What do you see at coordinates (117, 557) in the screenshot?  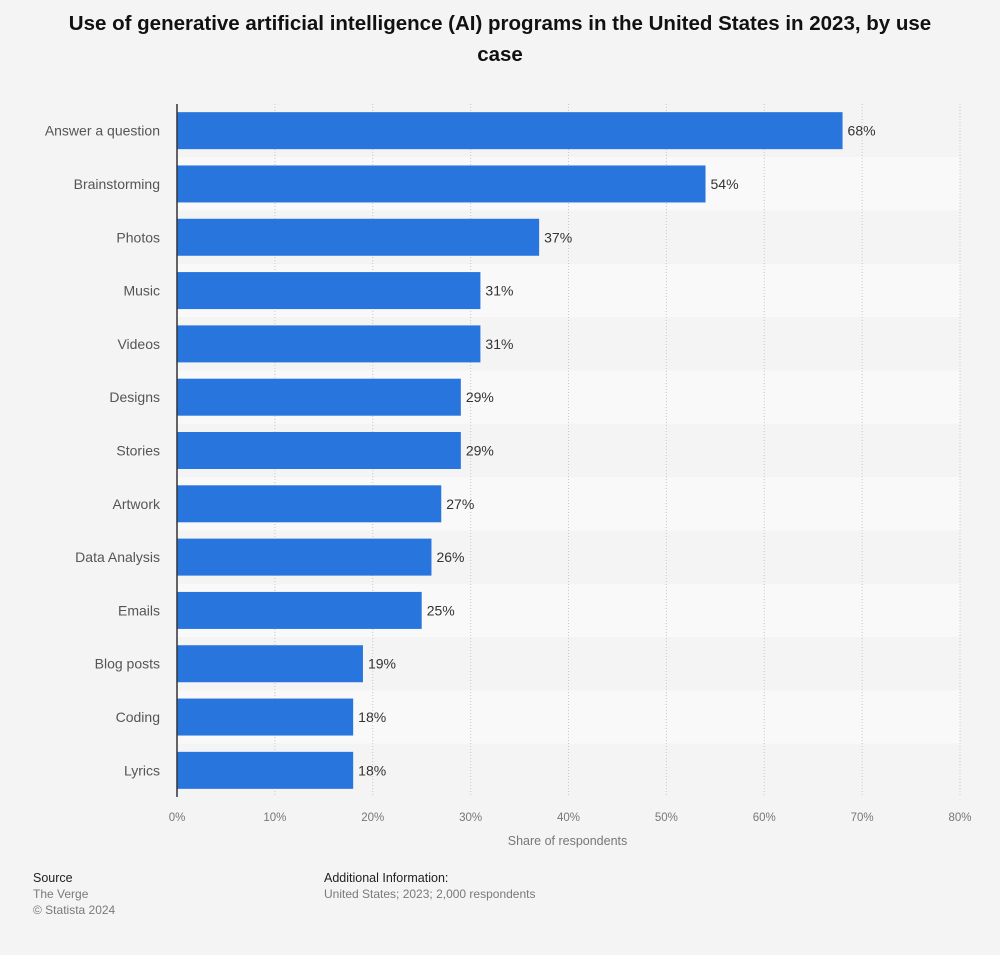 I see `category-label: Data Analysis` at bounding box center [117, 557].